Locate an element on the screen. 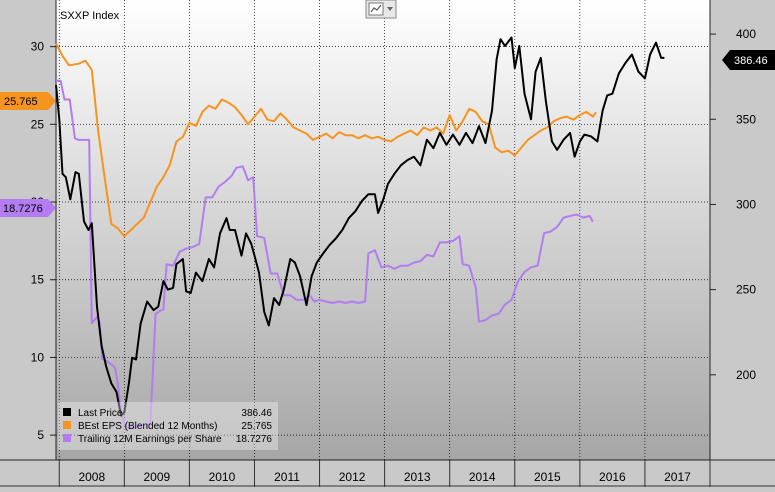 The image size is (775, 492). y-right-tick-label: 300 is located at coordinates (746, 204).